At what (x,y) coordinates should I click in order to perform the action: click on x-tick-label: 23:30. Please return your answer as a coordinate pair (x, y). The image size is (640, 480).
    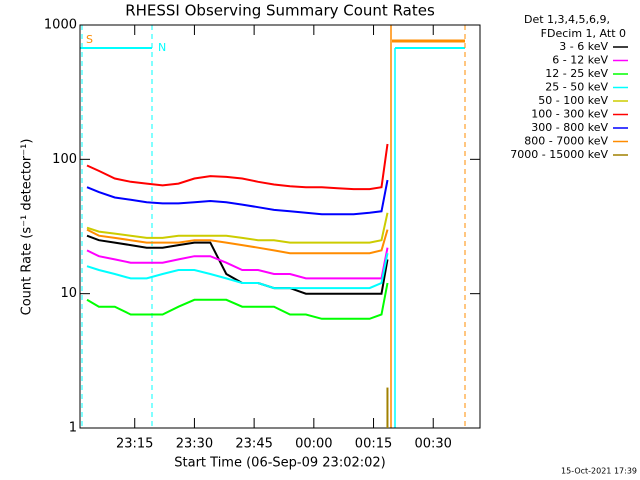
    Looking at the image, I should click on (194, 444).